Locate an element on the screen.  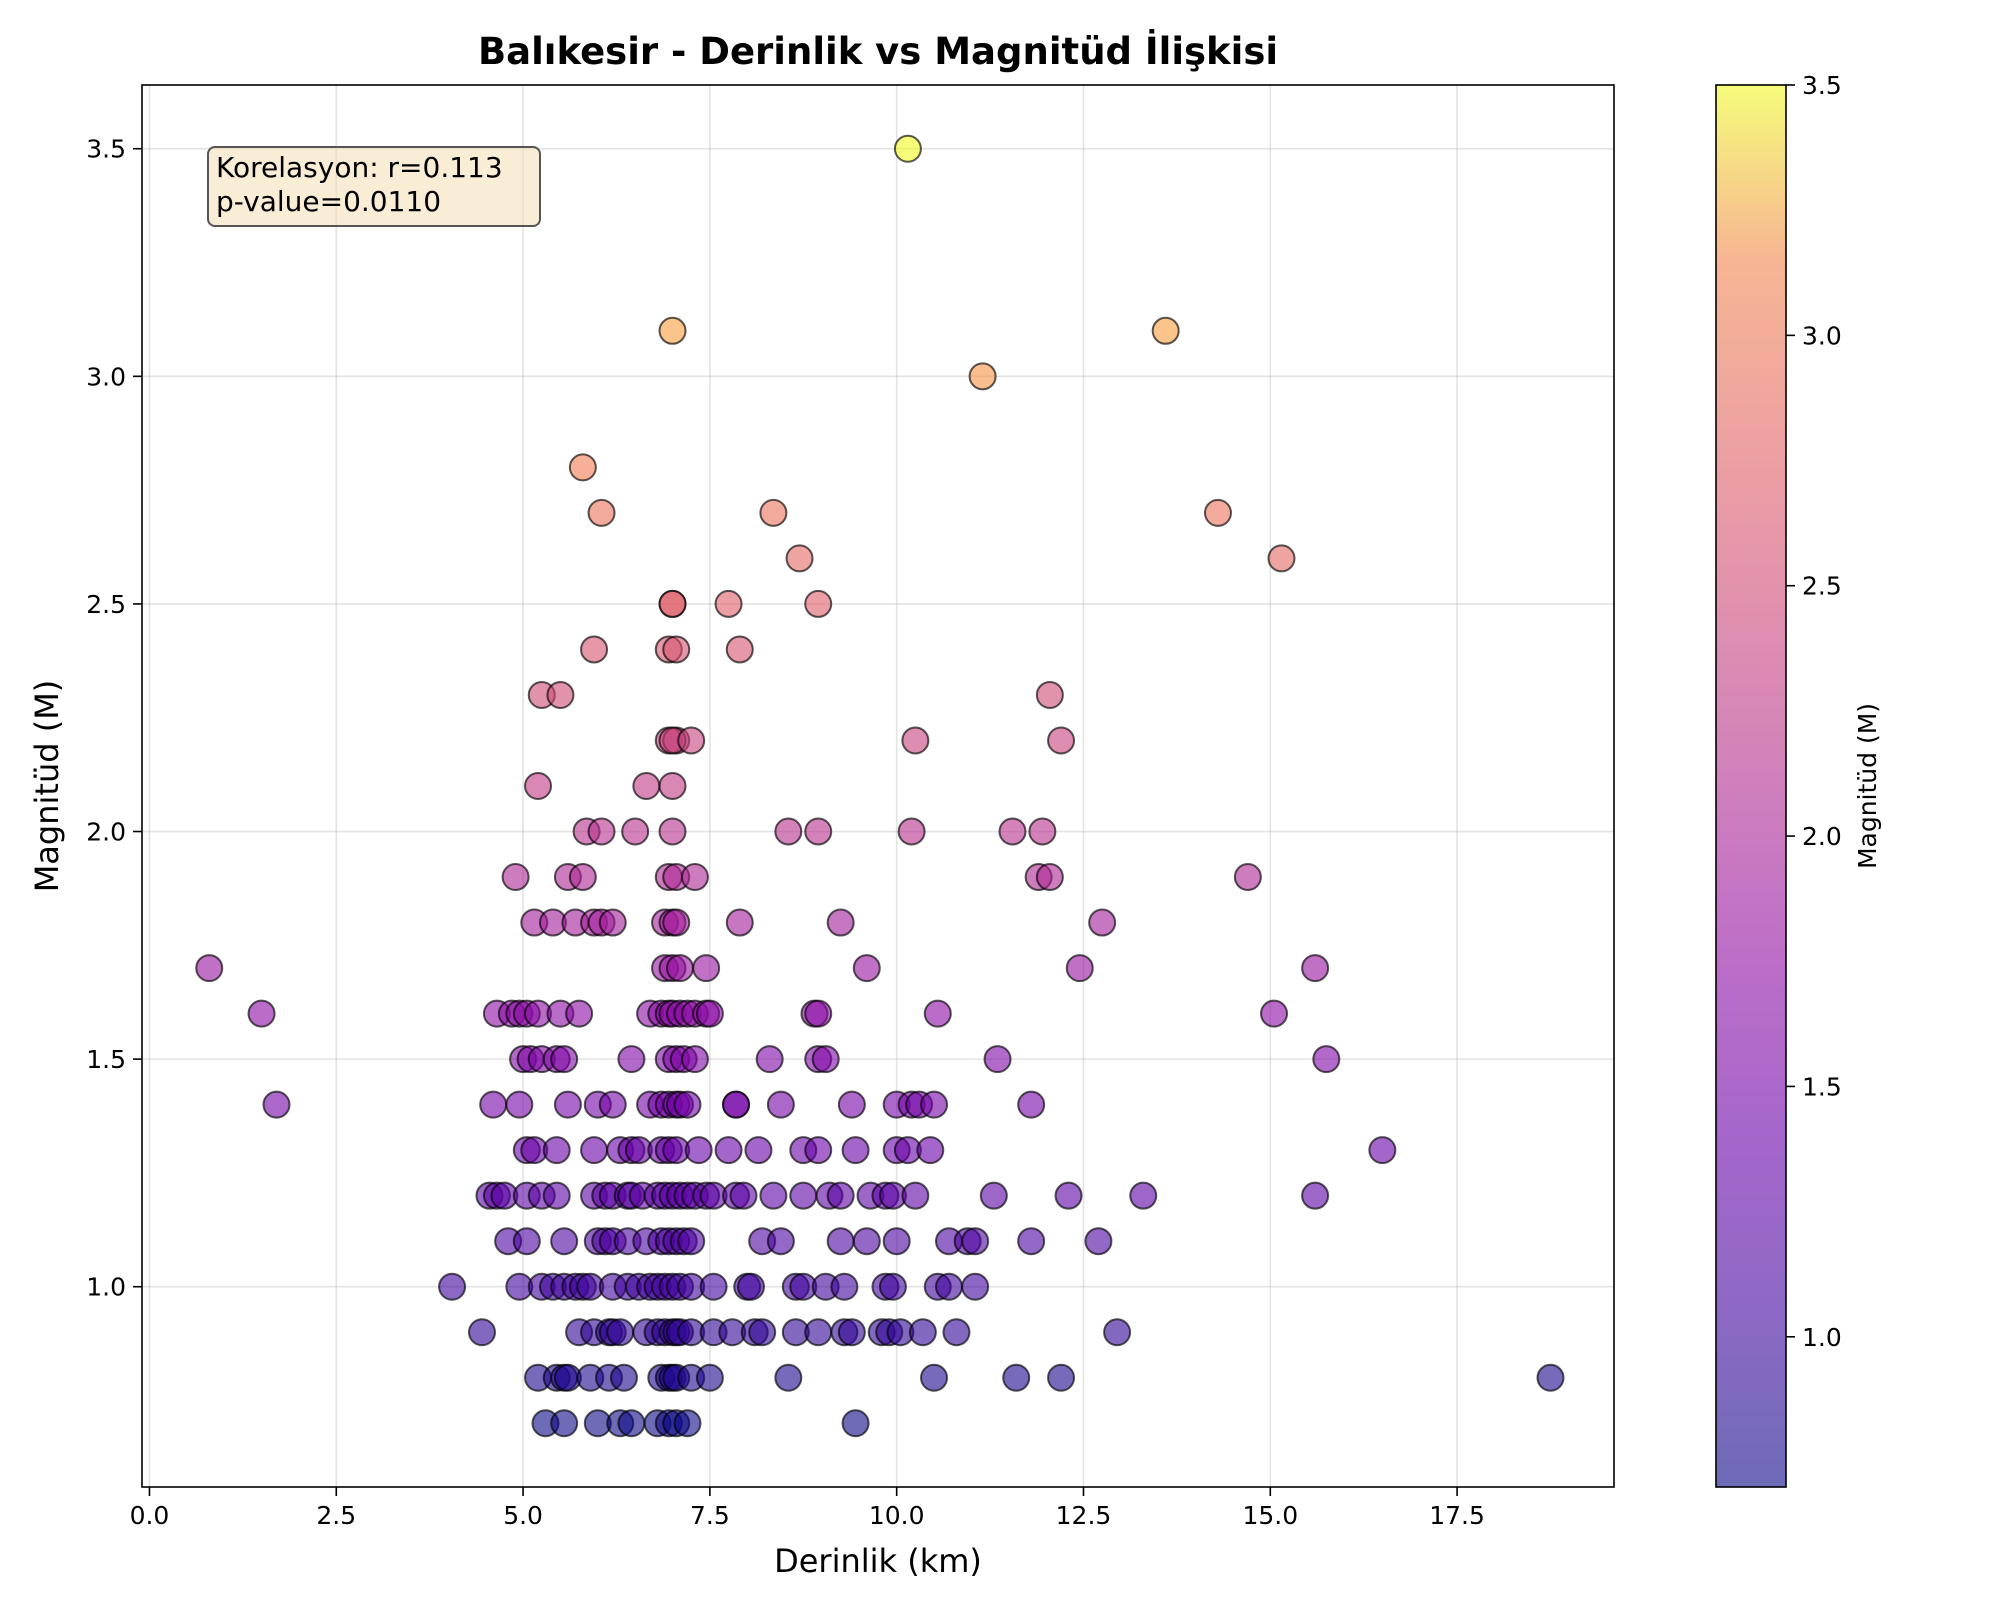
x-tick-label: 0.0 is located at coordinates (150, 1515).